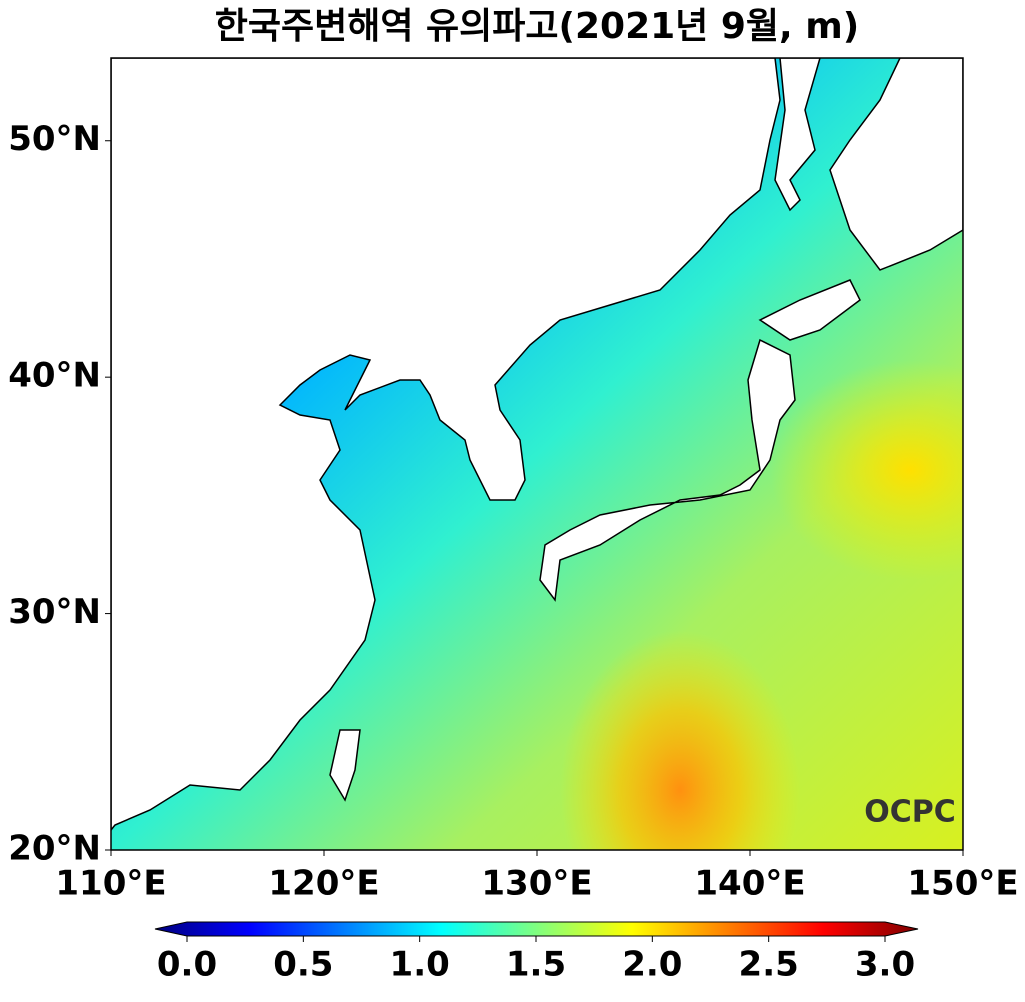  I want to click on x-tick-label: 130°E, so click(536, 884).